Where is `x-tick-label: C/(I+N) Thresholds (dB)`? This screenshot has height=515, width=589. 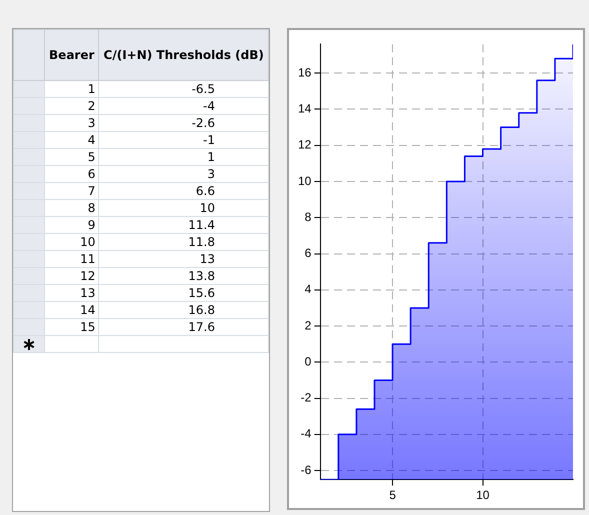
x-tick-label: C/(I+N) Thresholds (dB) is located at coordinates (183, 55).